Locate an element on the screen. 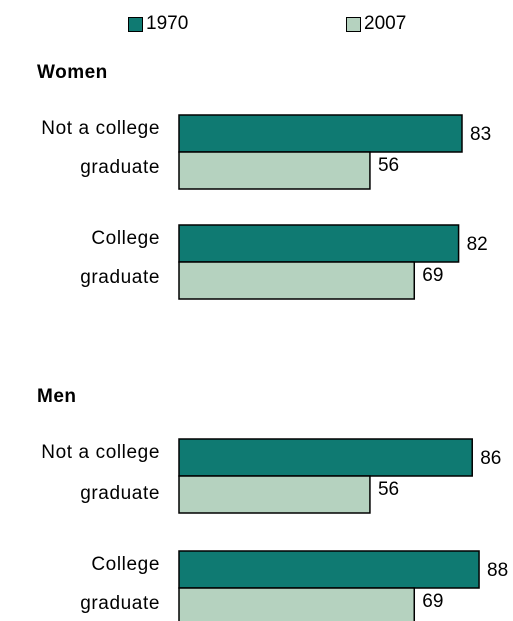 The image size is (513, 621). data-label: 86 is located at coordinates (490, 458).